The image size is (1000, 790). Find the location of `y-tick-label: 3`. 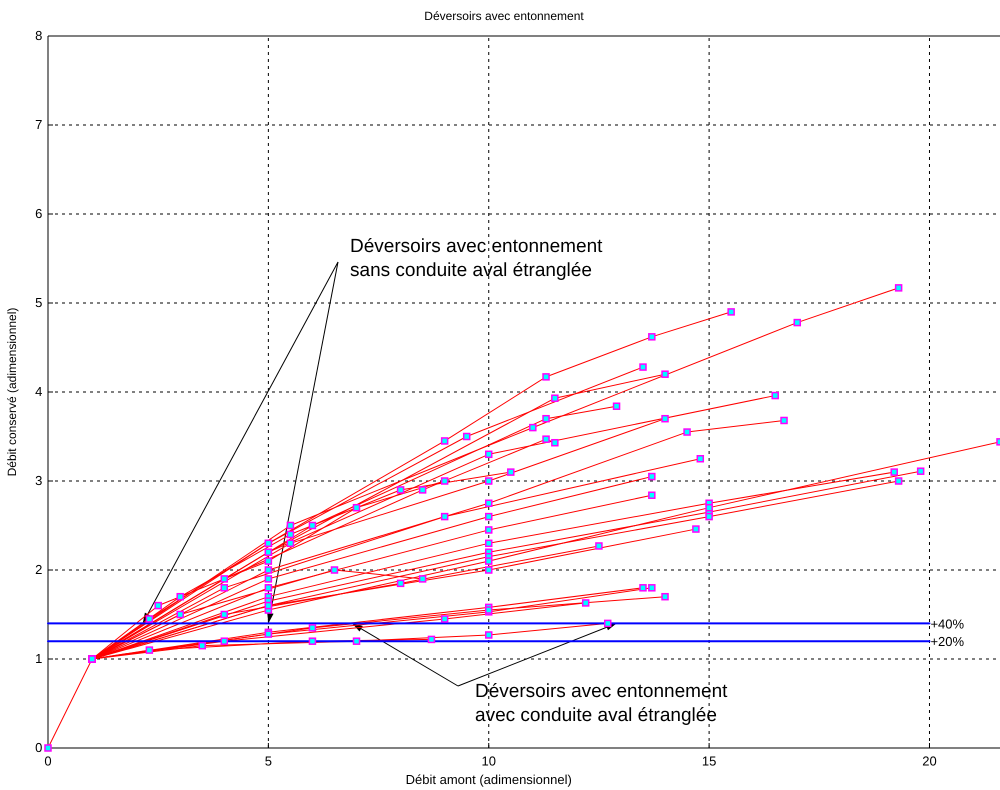

y-tick-label: 3 is located at coordinates (38, 480).